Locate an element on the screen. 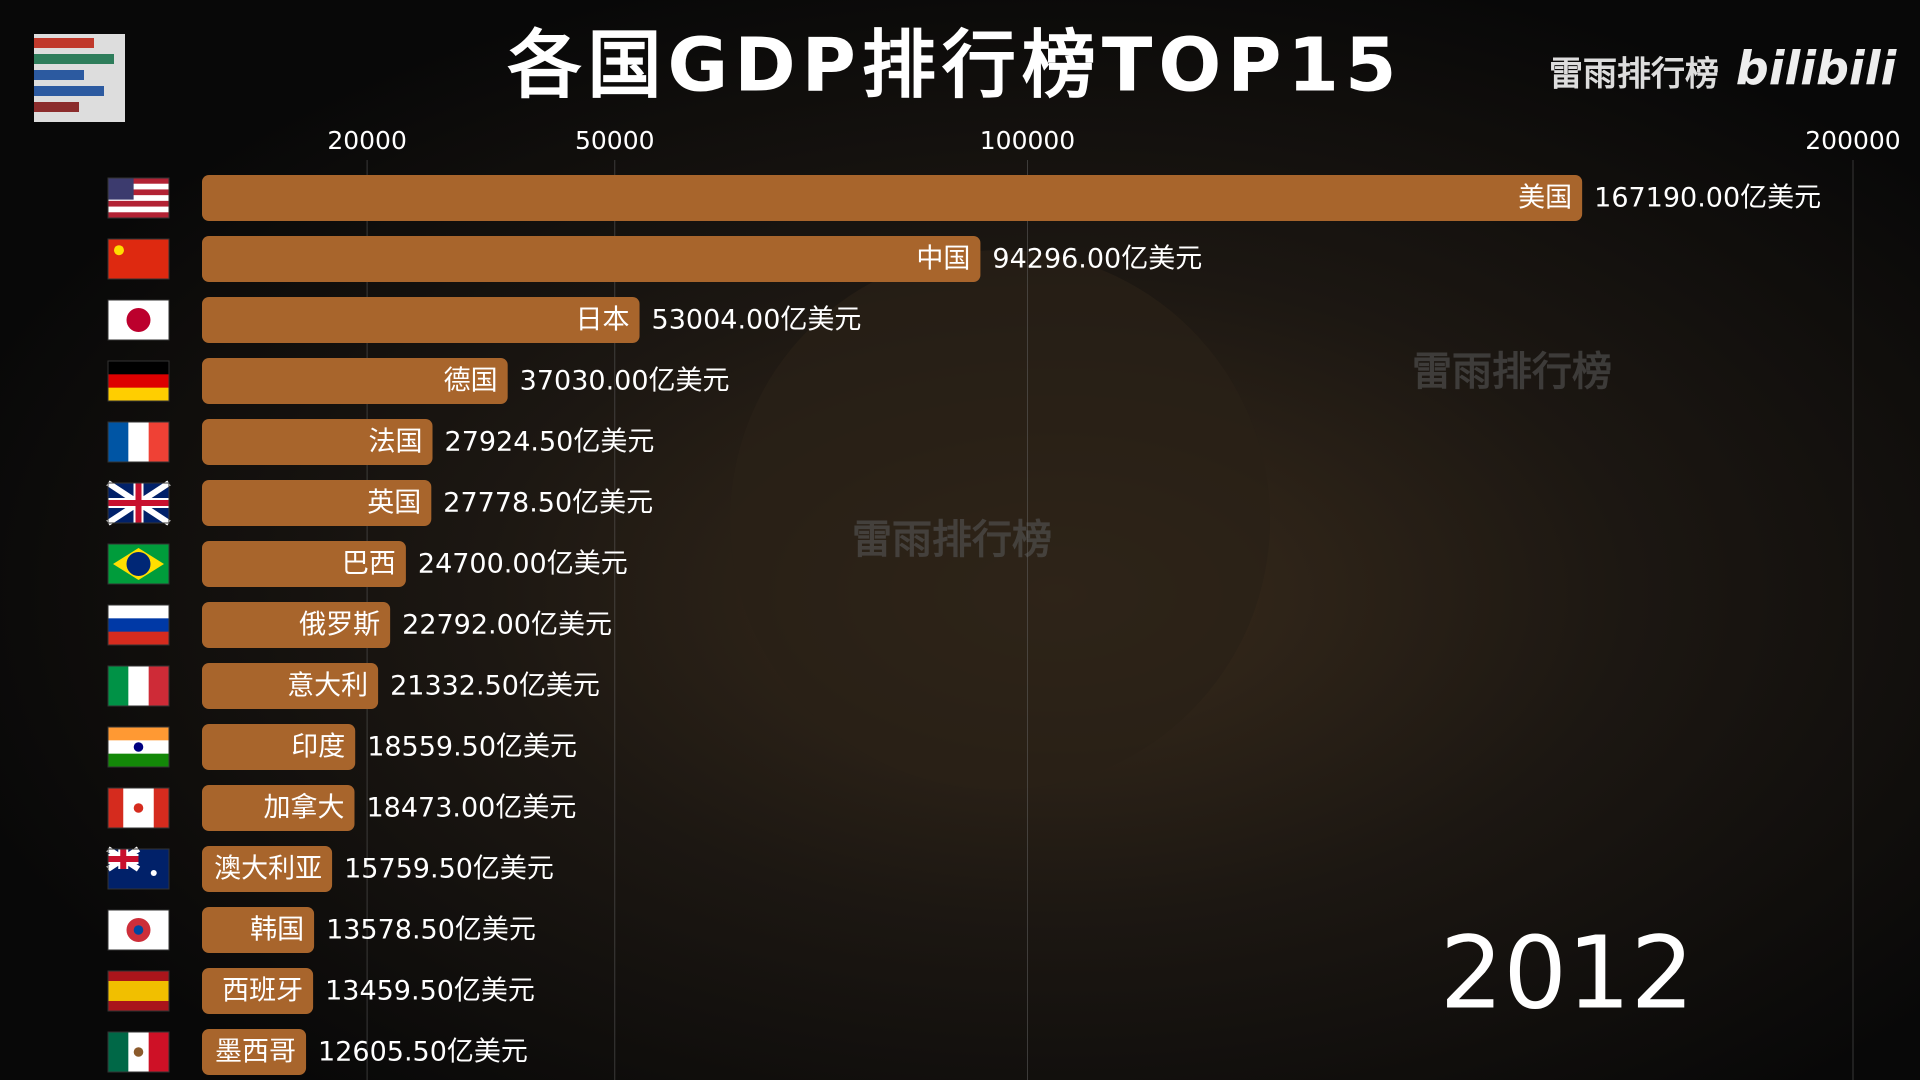 This screenshot has height=1080, width=1920. bar-category-label: 美国 is located at coordinates (1545, 198).